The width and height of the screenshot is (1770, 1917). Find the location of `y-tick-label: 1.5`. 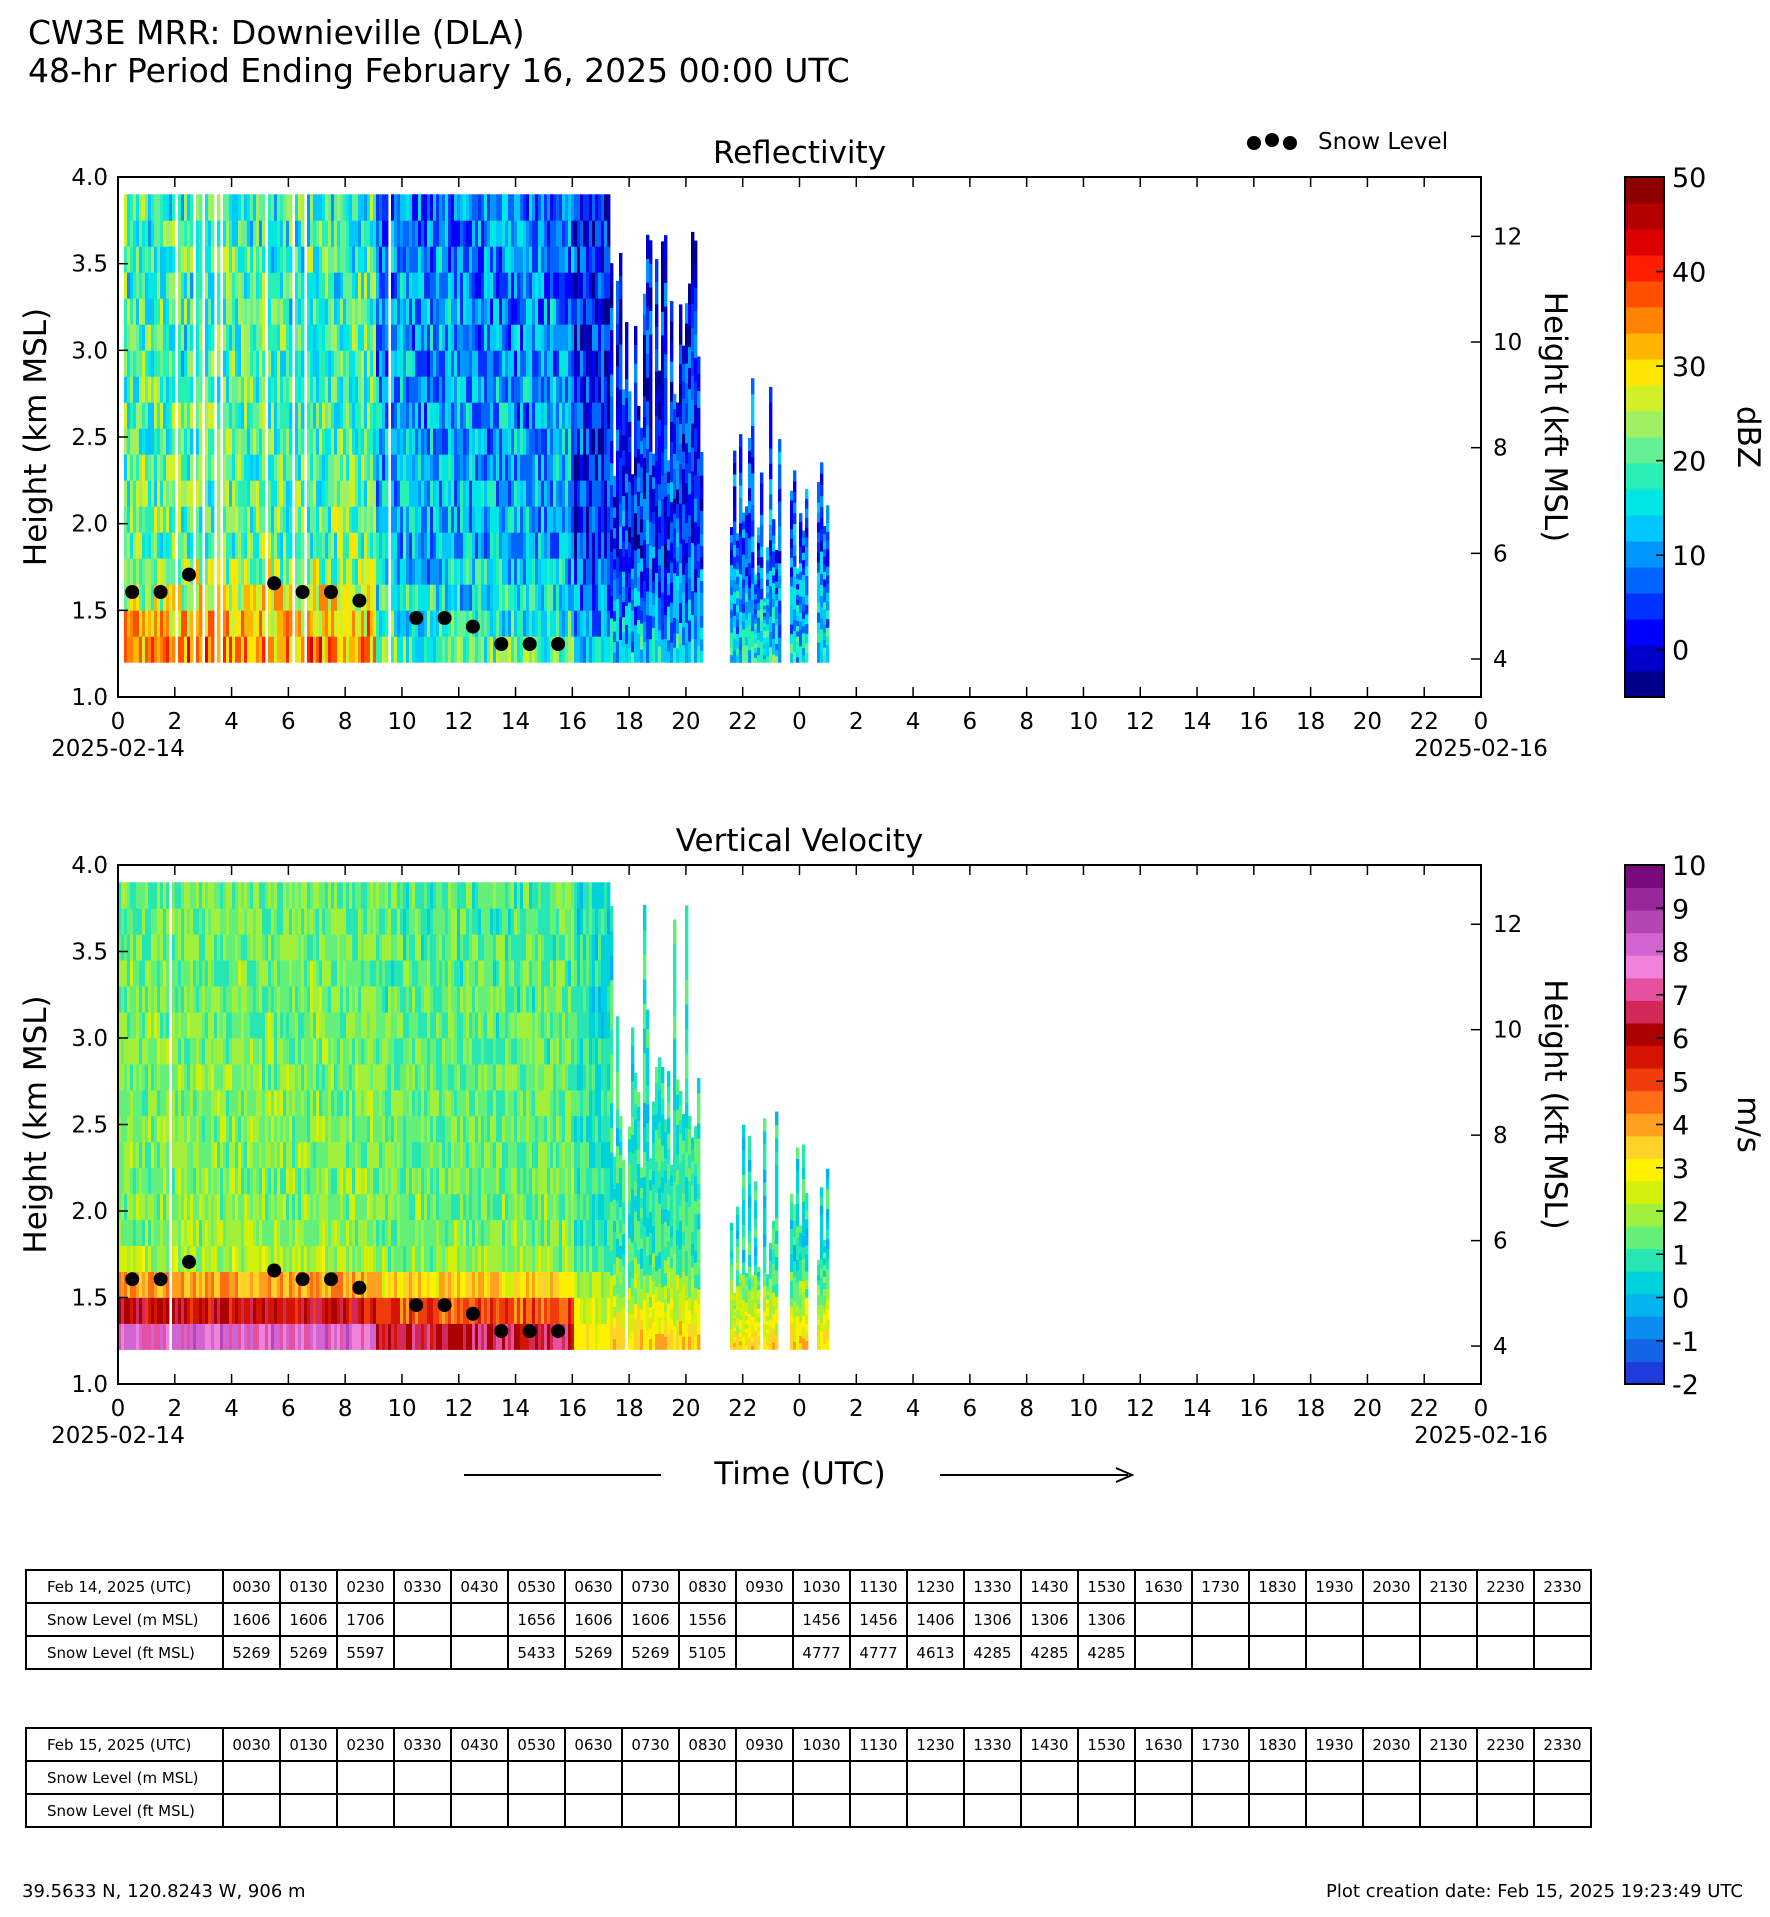

y-tick-label: 1.5 is located at coordinates (89, 1299).